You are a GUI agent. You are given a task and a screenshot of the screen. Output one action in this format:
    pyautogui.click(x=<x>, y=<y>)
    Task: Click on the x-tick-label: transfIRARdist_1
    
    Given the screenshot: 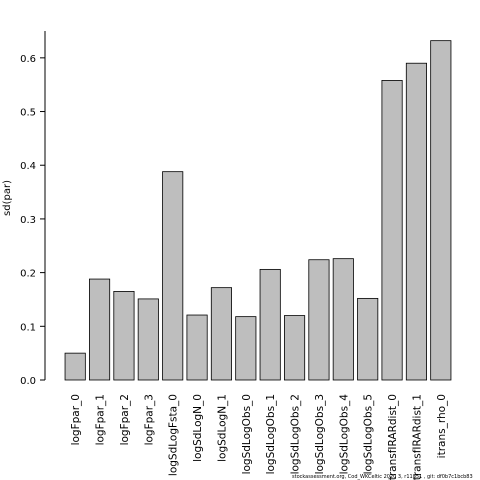 What is the action you would take?
    pyautogui.click(x=417, y=437)
    